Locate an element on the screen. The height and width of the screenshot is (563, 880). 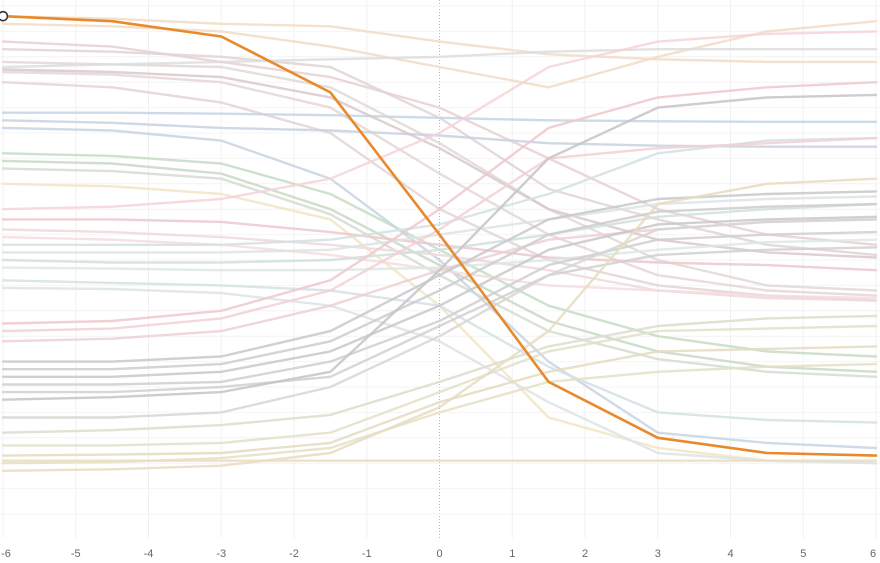
x-tick-label: 2 is located at coordinates (585, 554).